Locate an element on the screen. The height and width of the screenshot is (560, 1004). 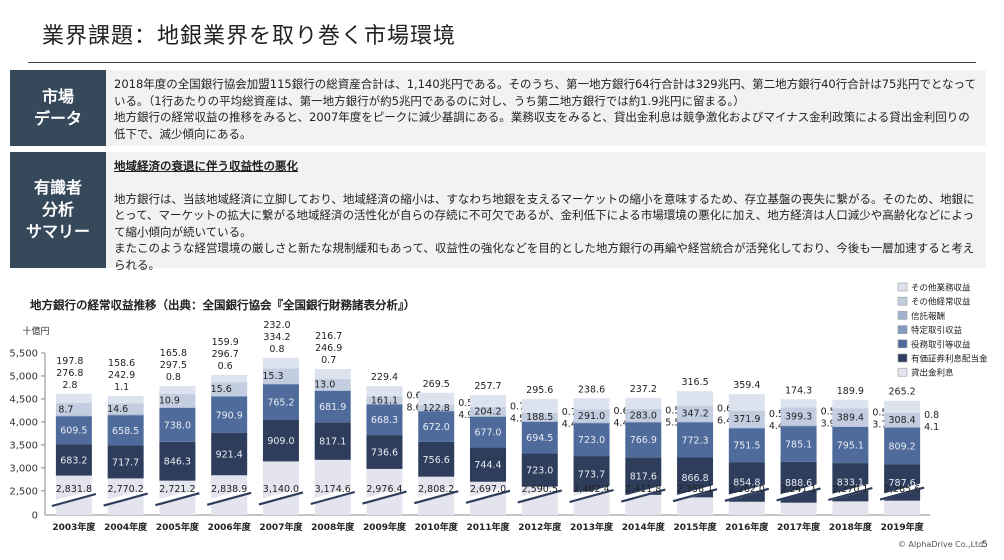
chart-title: 地方銀行の経常収益推移（出典：全国銀行協会『全国銀行財務諸表分析』） is located at coordinates (223, 305).